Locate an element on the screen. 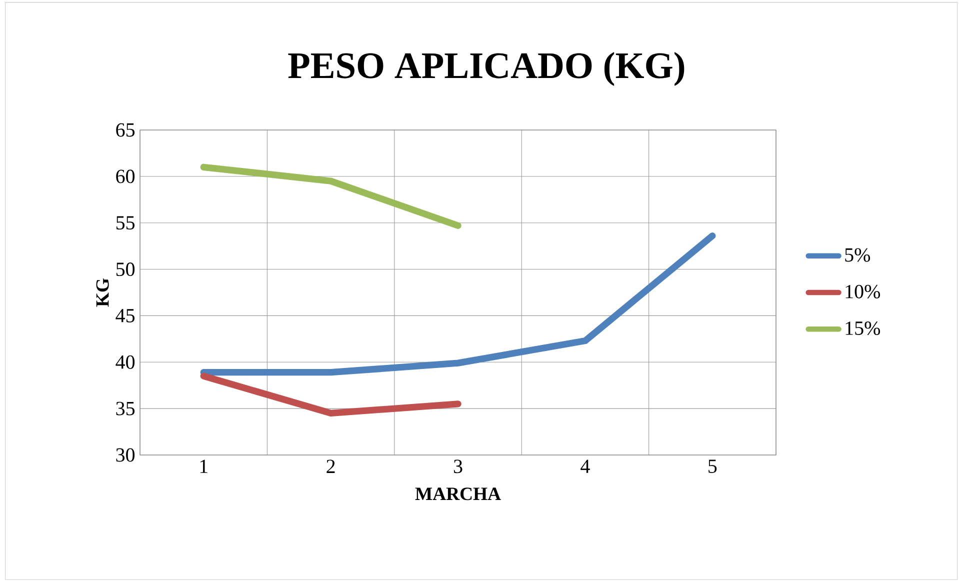 The height and width of the screenshot is (581, 959). y-tick-label: 65 is located at coordinates (125, 130).